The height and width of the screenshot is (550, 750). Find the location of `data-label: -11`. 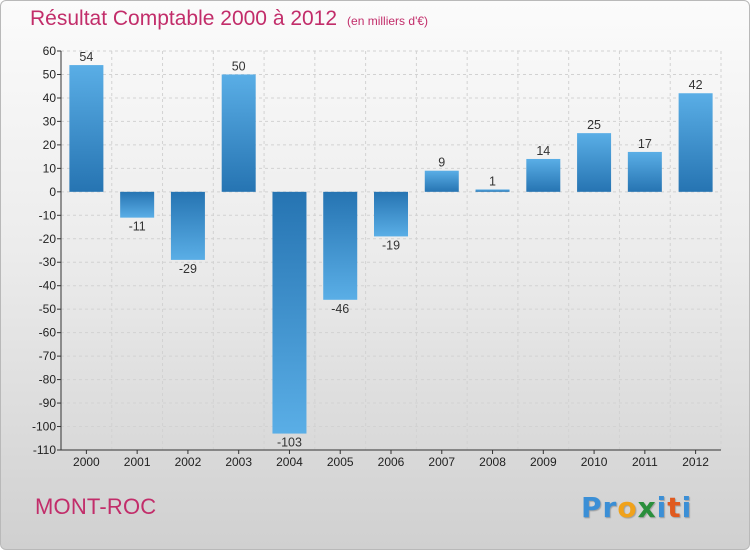

data-label: -11 is located at coordinates (137, 227).